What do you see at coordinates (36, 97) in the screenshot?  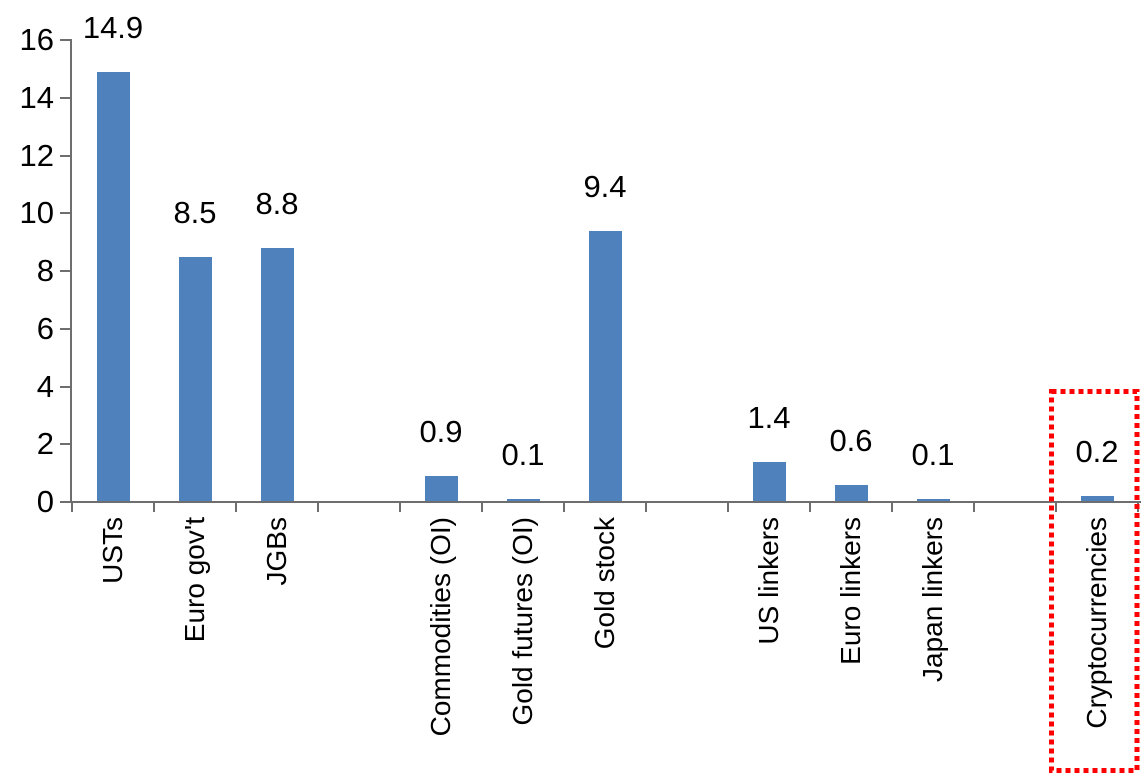 I see `y-tick-label: 14` at bounding box center [36, 97].